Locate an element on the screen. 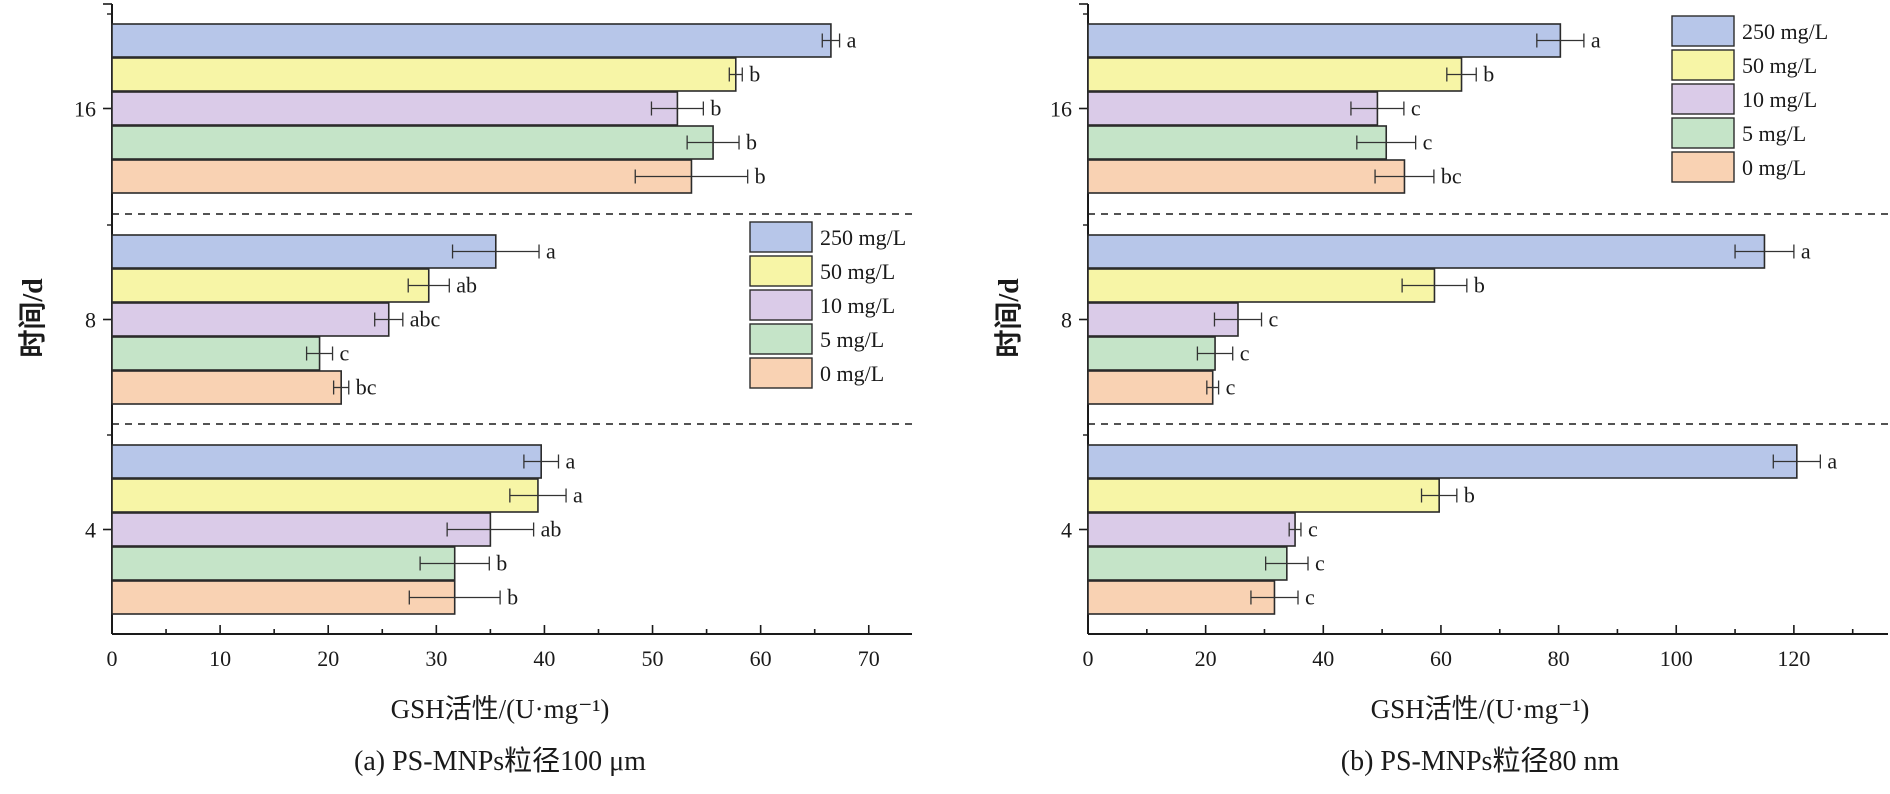  x-tick-label: 10 is located at coordinates (220, 658).